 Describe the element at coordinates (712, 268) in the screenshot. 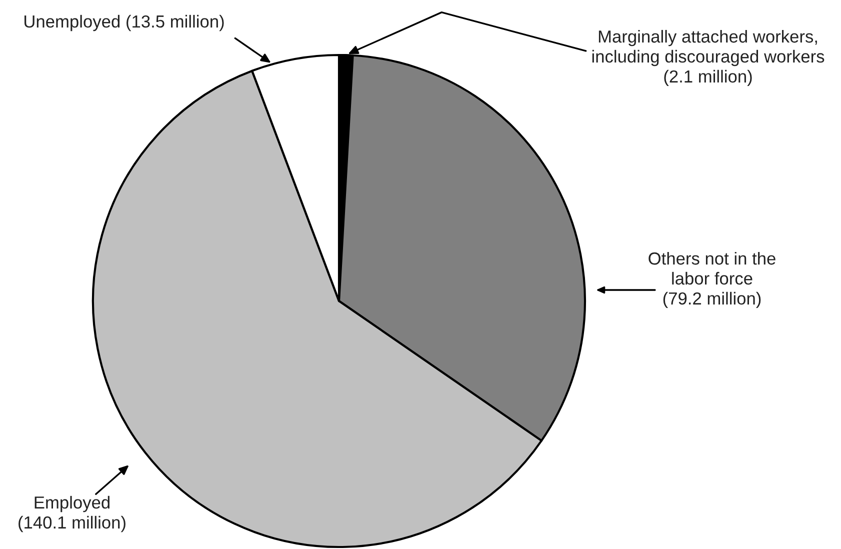

I see `slice-label: Others not in the labor force` at that location.